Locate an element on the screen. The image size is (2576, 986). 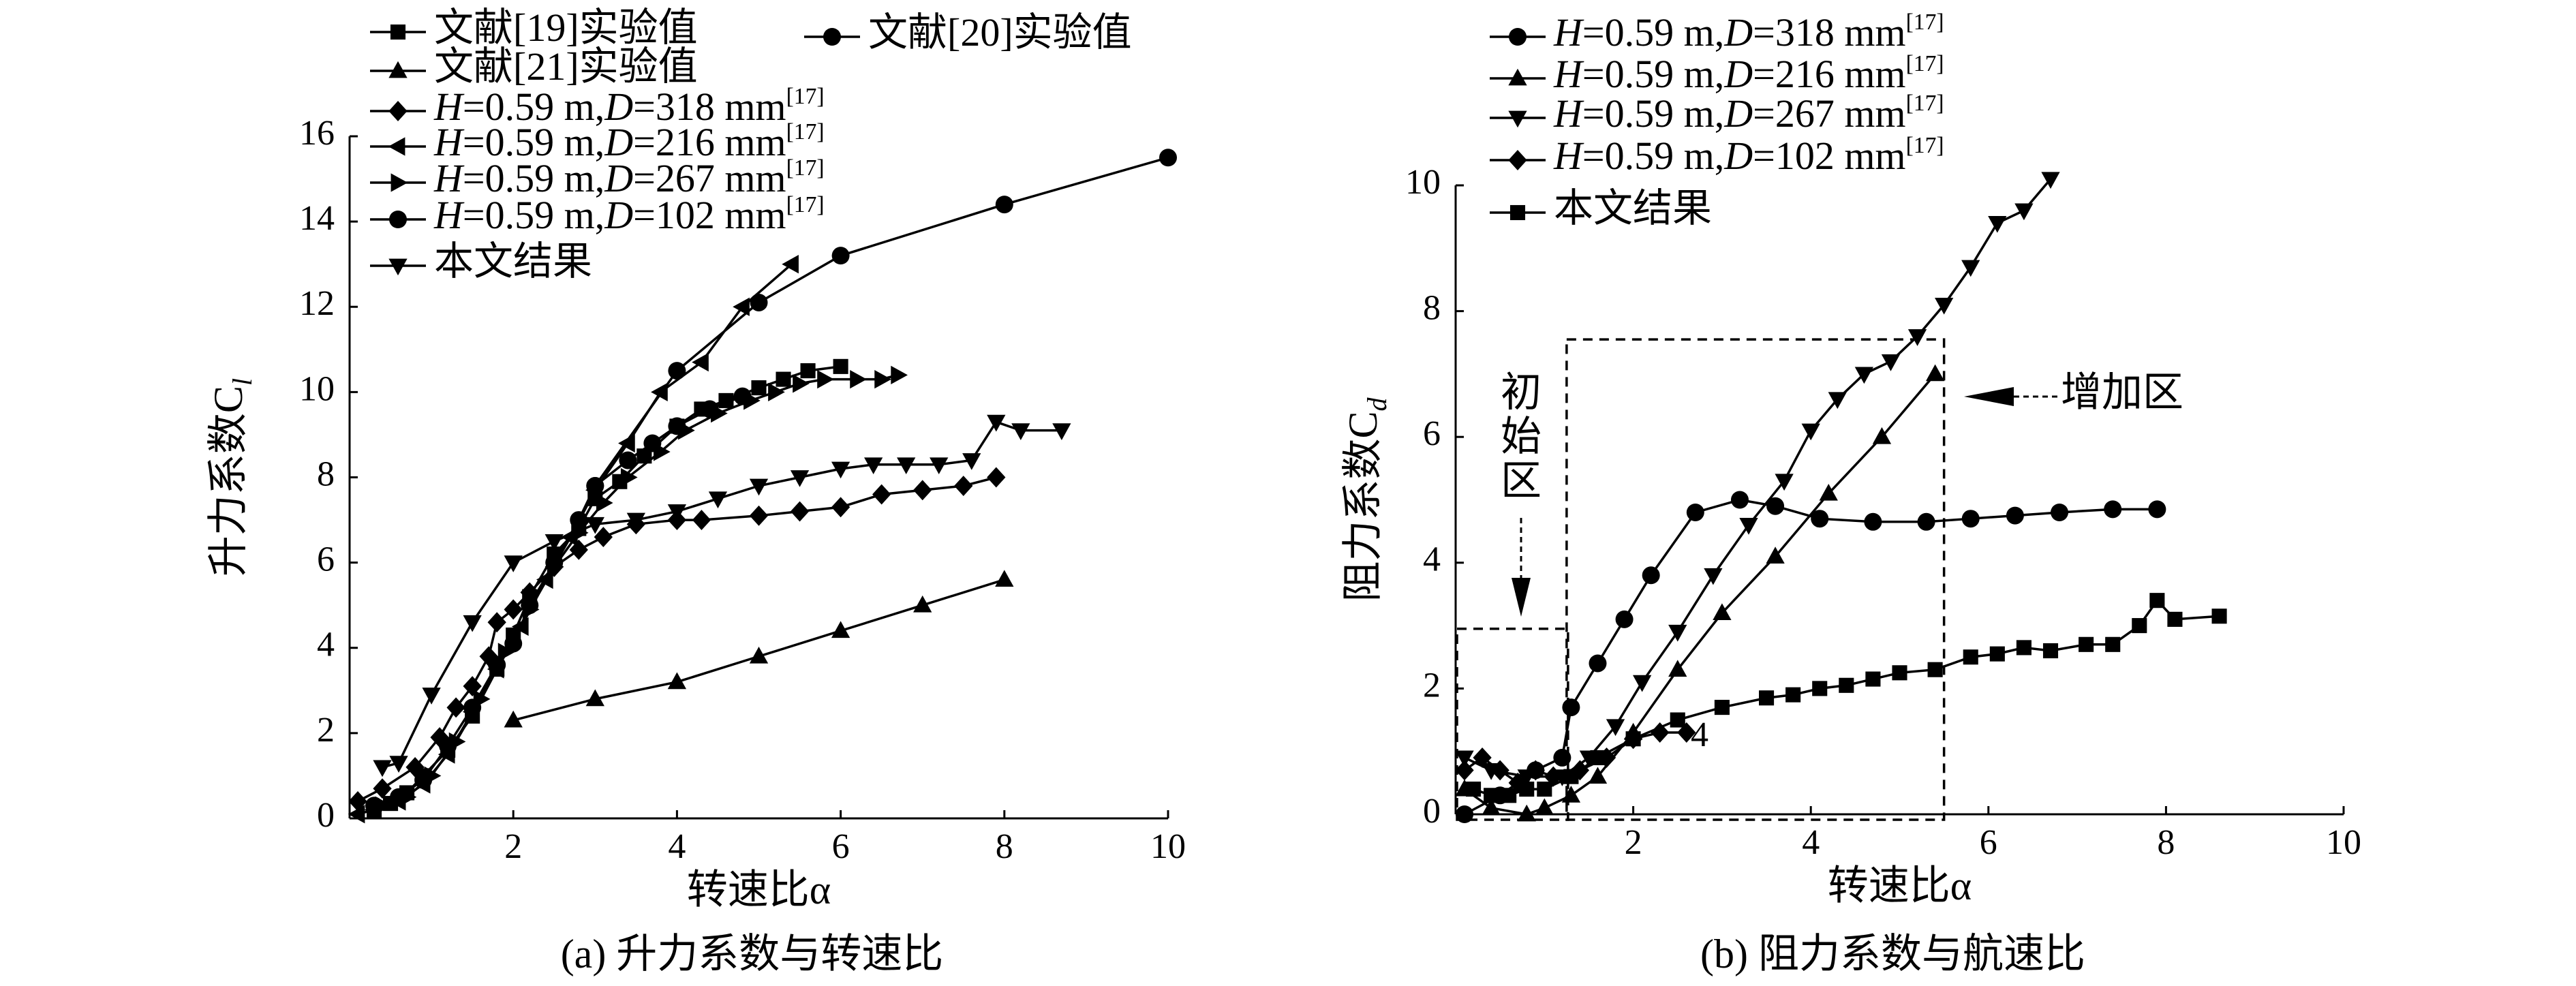
legend-label: H=0.59 m,D=216 mm[17] is located at coordinates (1748, 74).